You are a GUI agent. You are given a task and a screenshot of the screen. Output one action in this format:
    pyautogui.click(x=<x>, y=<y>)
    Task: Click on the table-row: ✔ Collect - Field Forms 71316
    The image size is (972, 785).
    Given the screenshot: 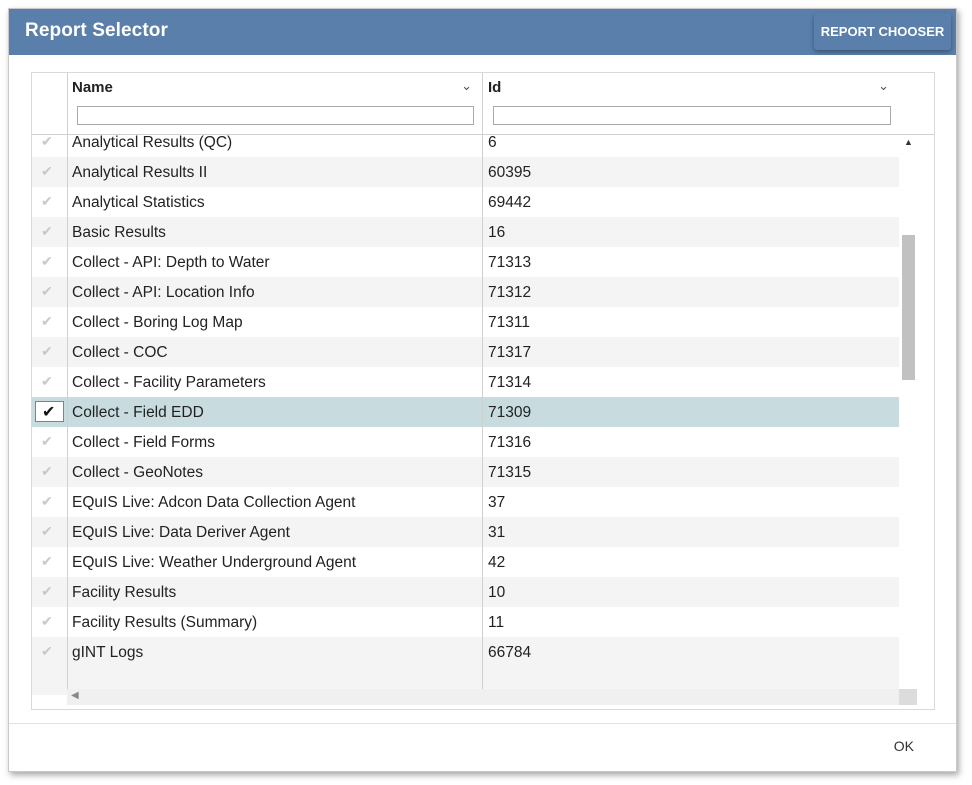 What is the action you would take?
    pyautogui.click(x=465, y=442)
    